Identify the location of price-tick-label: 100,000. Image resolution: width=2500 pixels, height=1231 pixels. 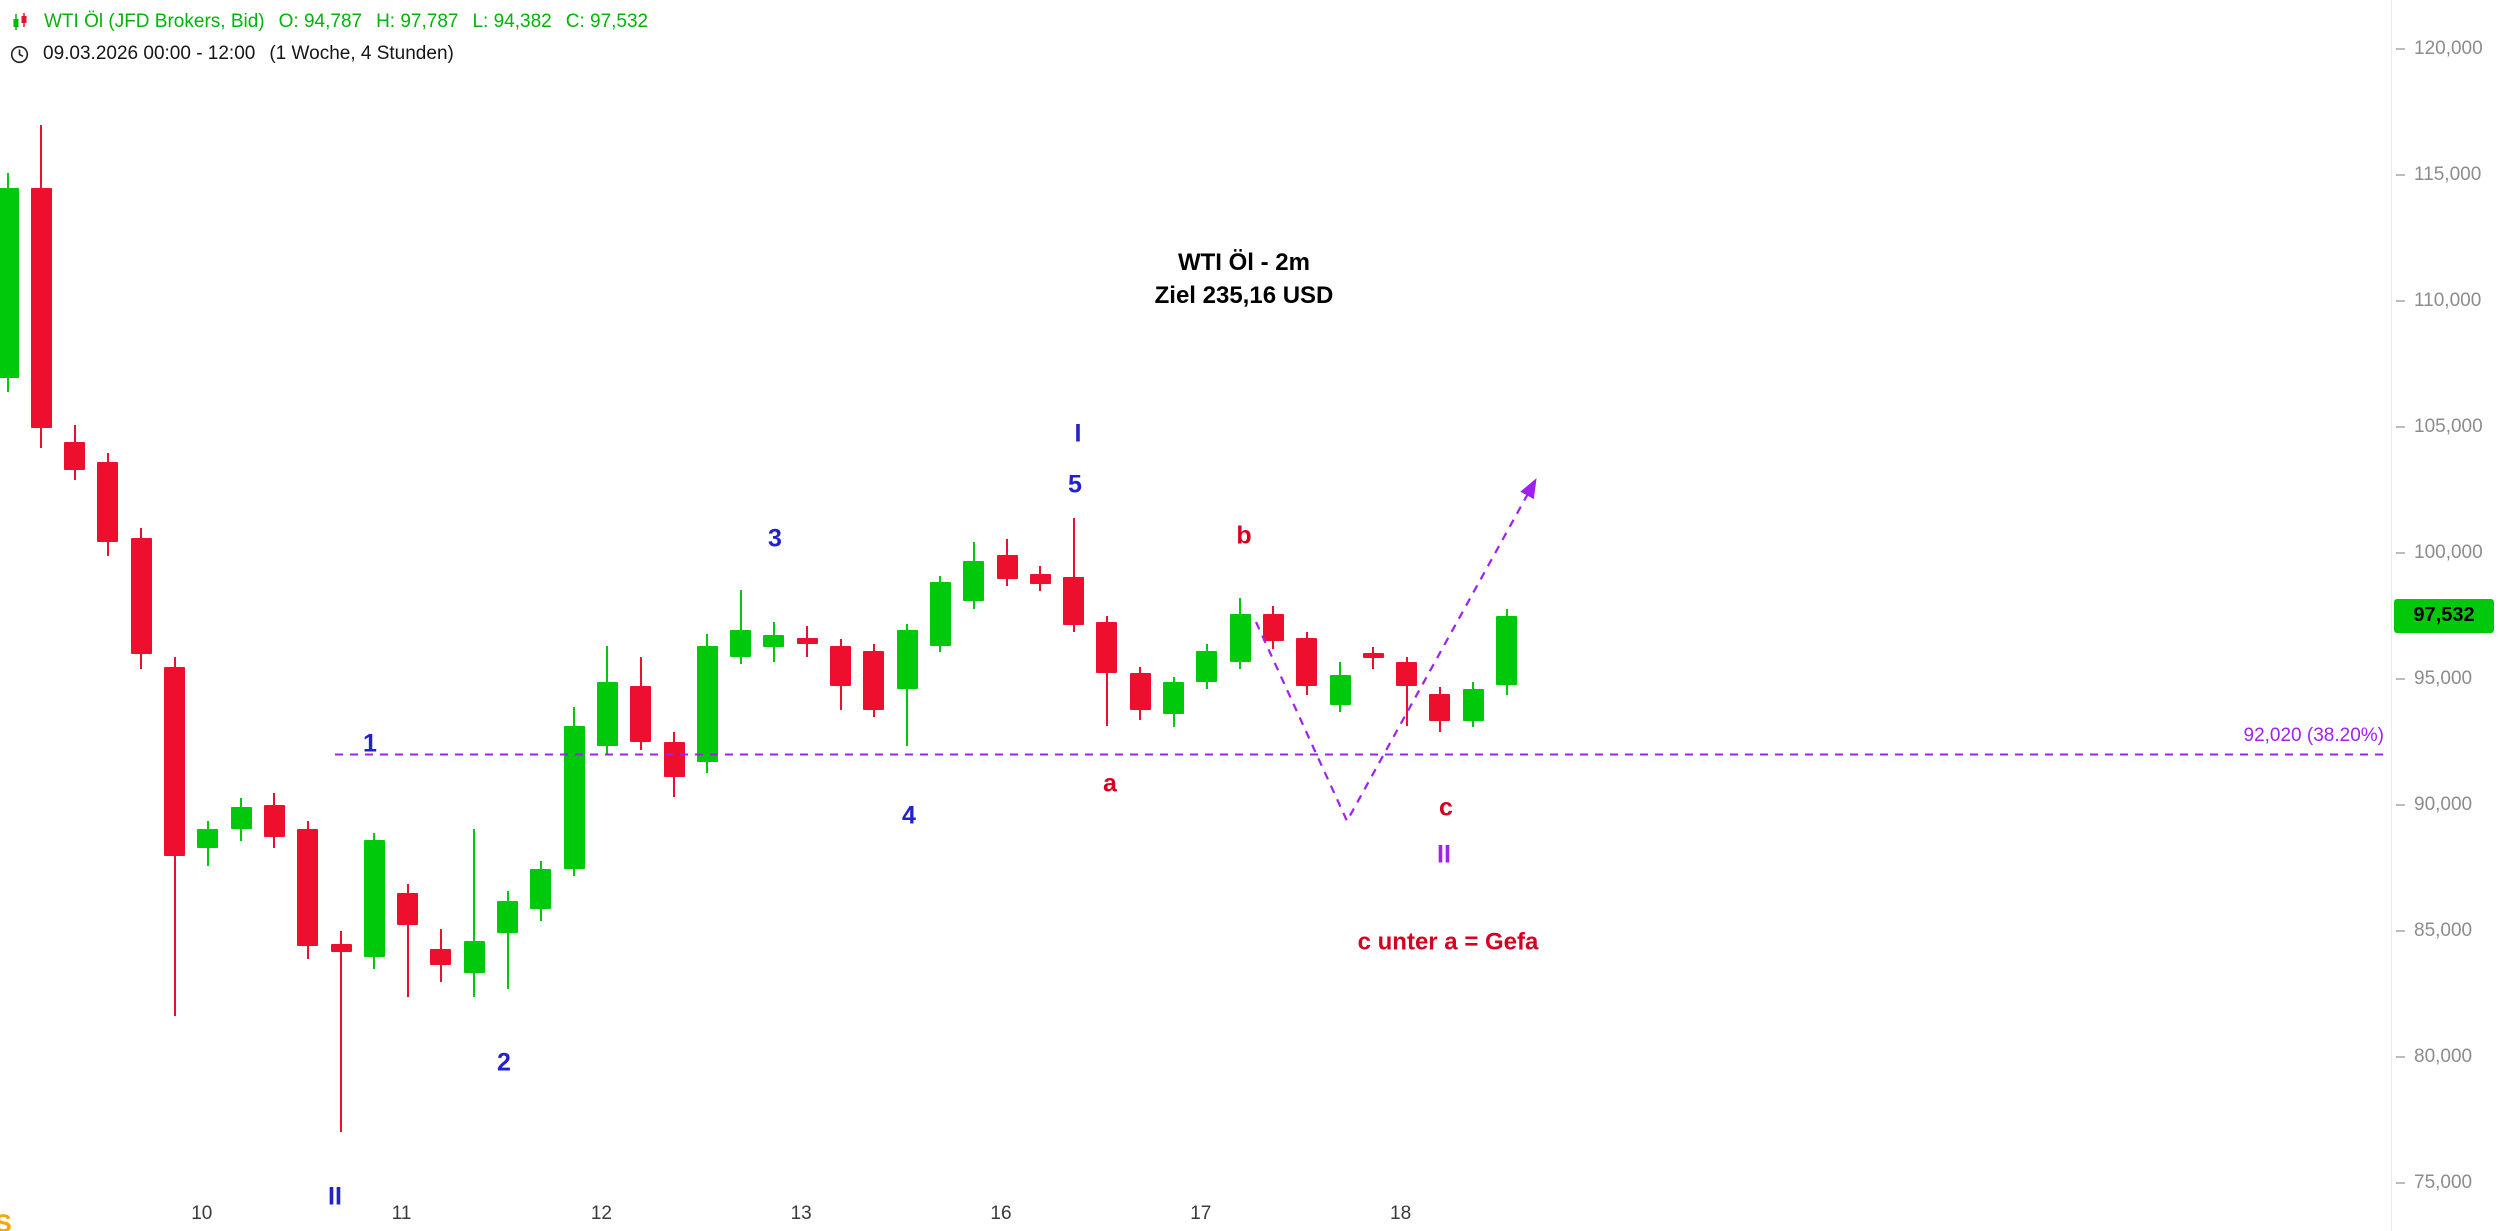
(2448, 553).